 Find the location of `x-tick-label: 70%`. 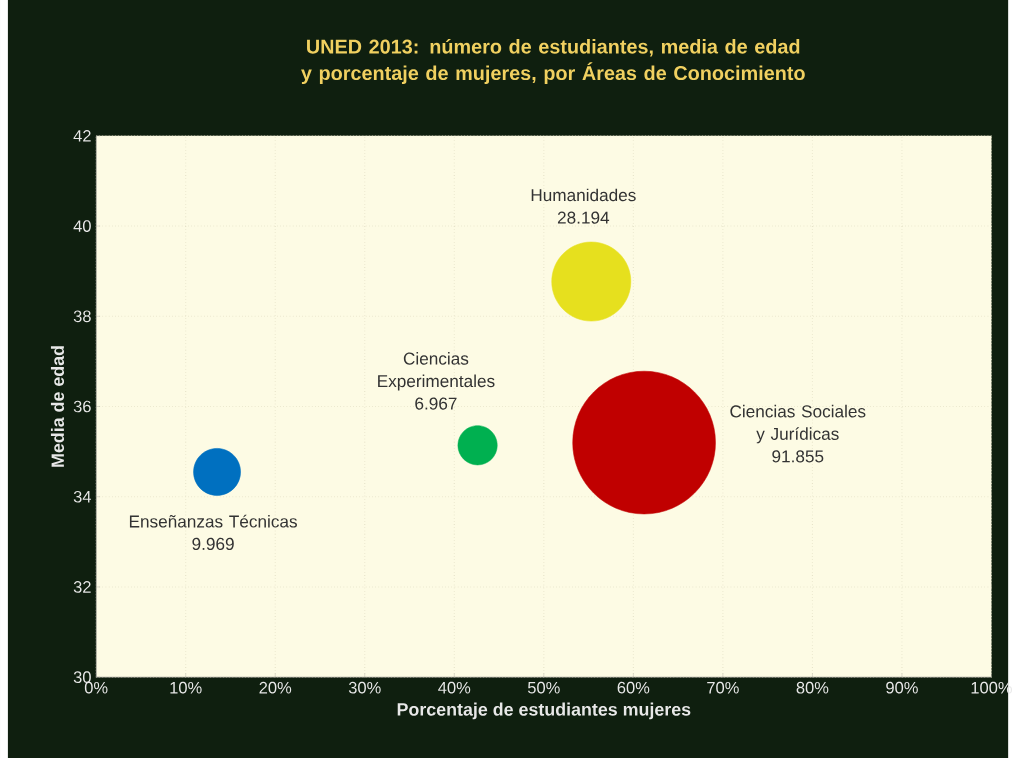

x-tick-label: 70% is located at coordinates (723, 687).